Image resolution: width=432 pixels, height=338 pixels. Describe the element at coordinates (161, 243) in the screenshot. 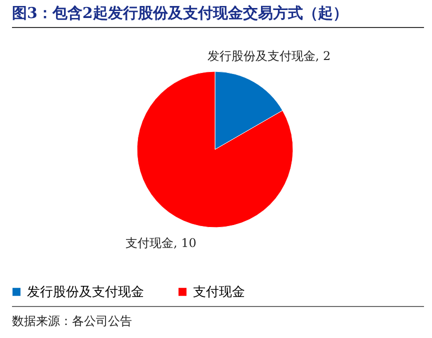

I see `data-label: 支付现金, 10` at that location.